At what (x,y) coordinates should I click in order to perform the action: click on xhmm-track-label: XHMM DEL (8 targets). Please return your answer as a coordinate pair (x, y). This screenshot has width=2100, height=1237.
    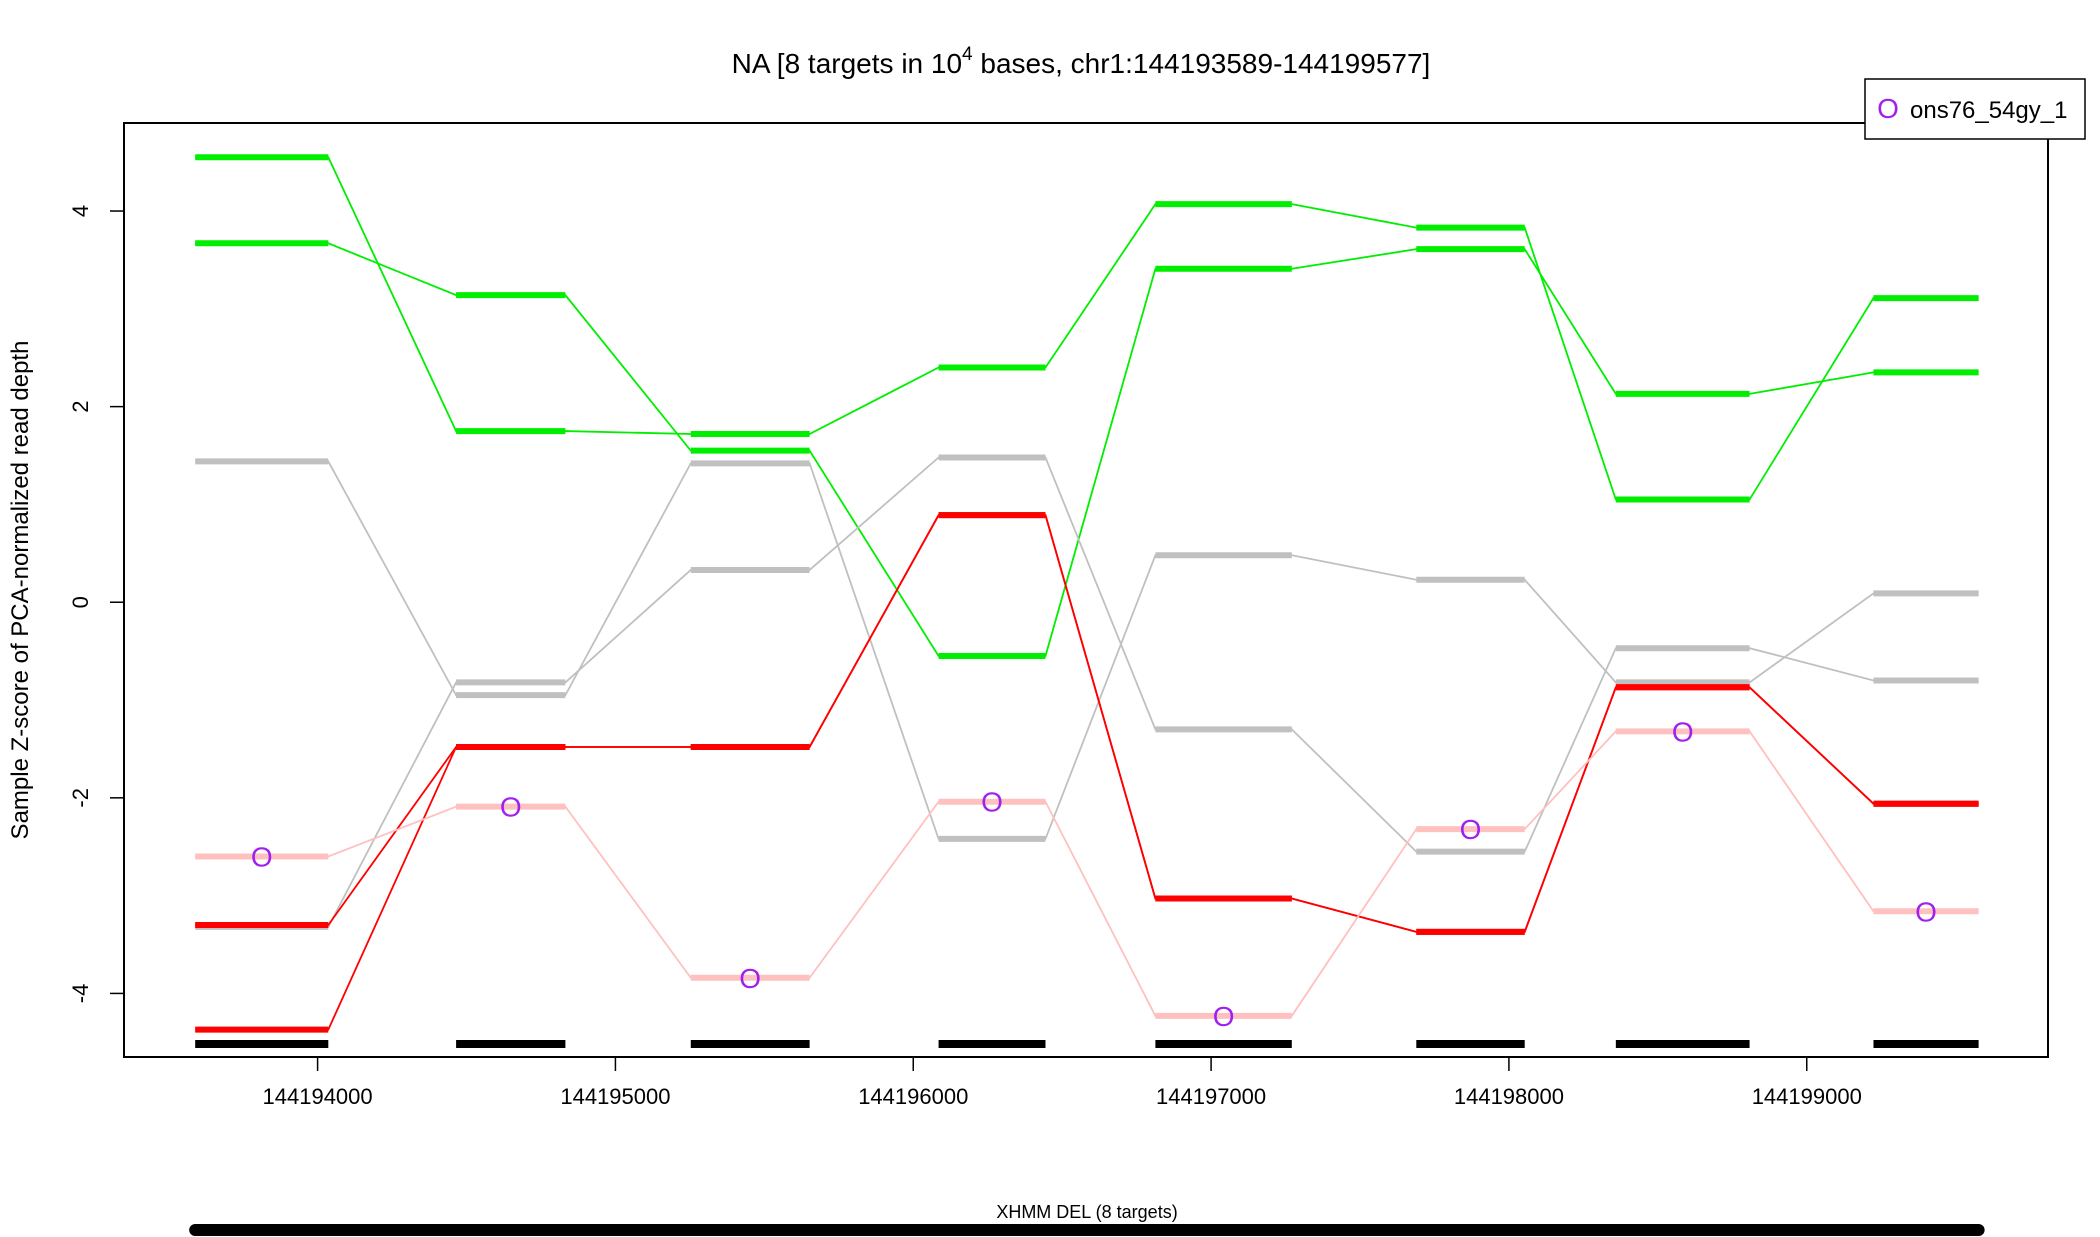
    Looking at the image, I should click on (1086, 1212).